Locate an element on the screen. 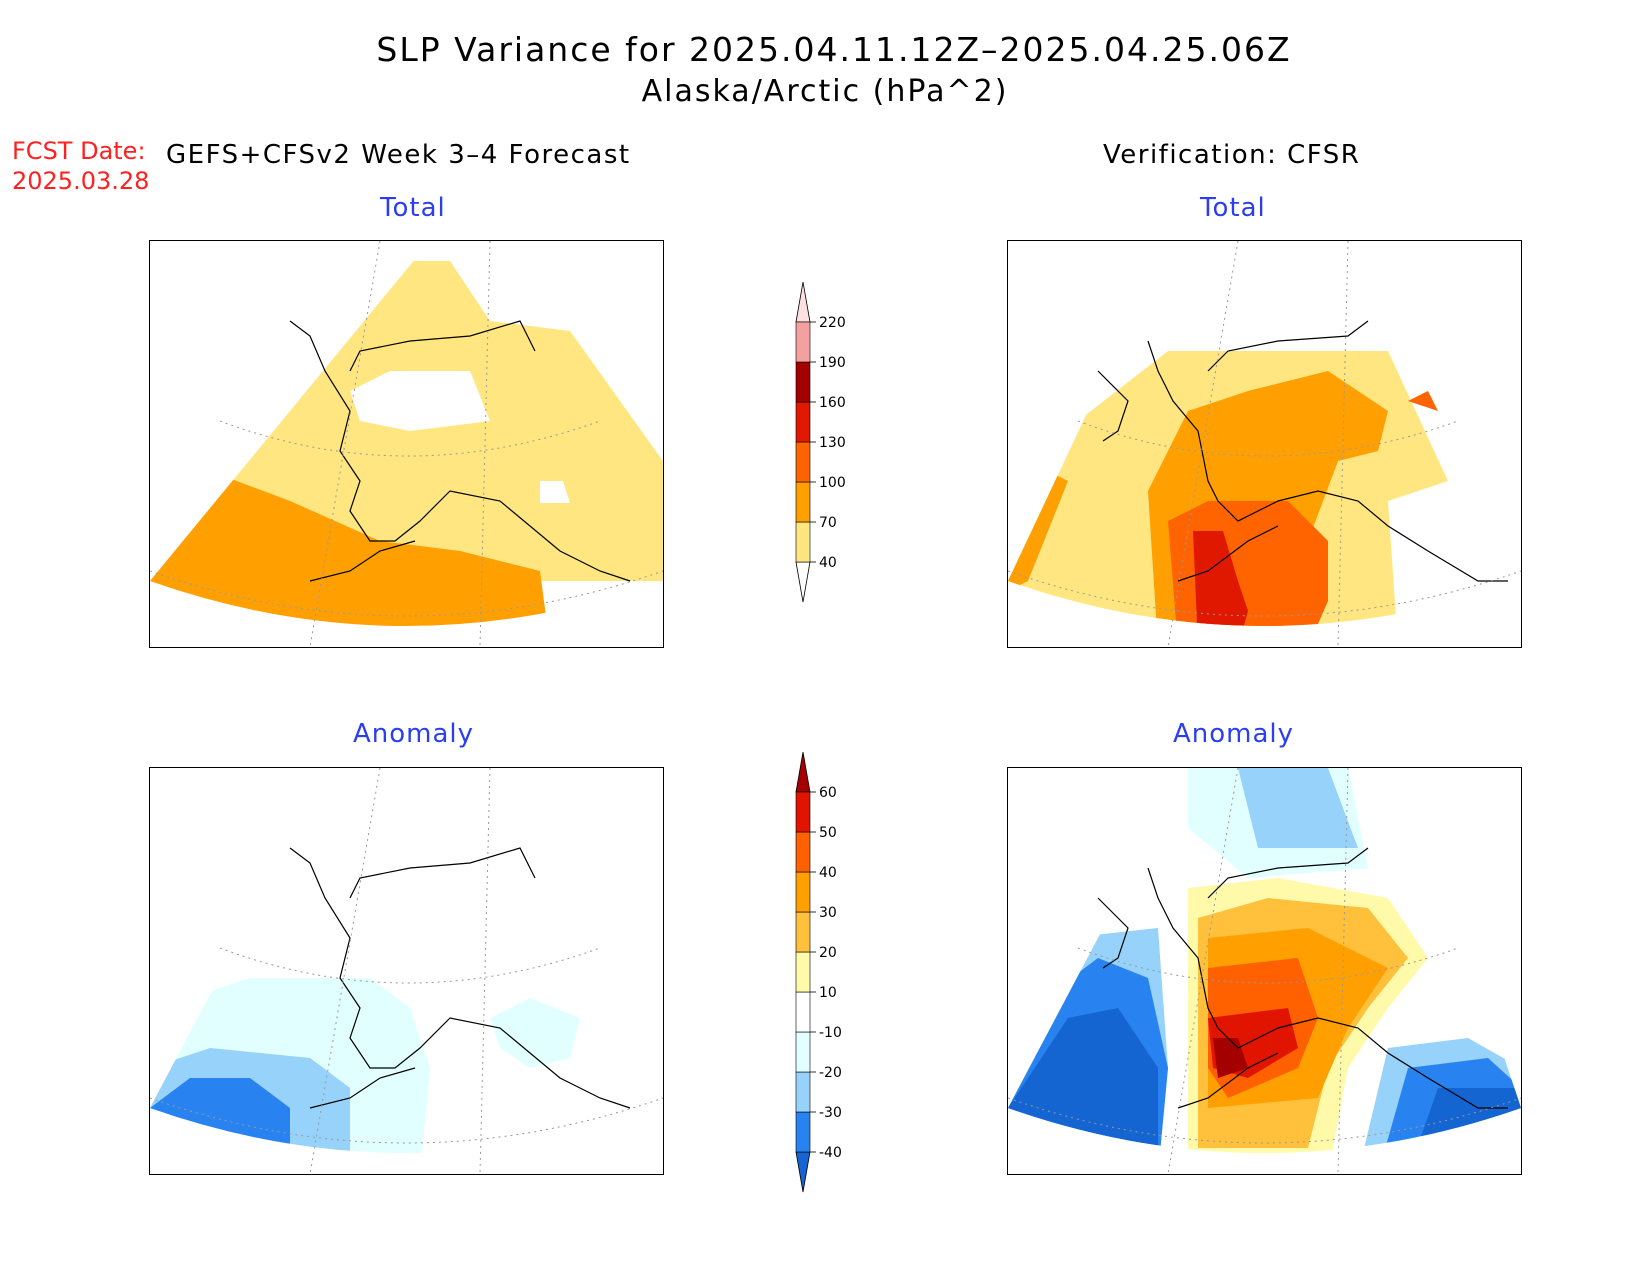 The width and height of the screenshot is (1650, 1275). colorbar-tick-label: 30 is located at coordinates (828, 913).